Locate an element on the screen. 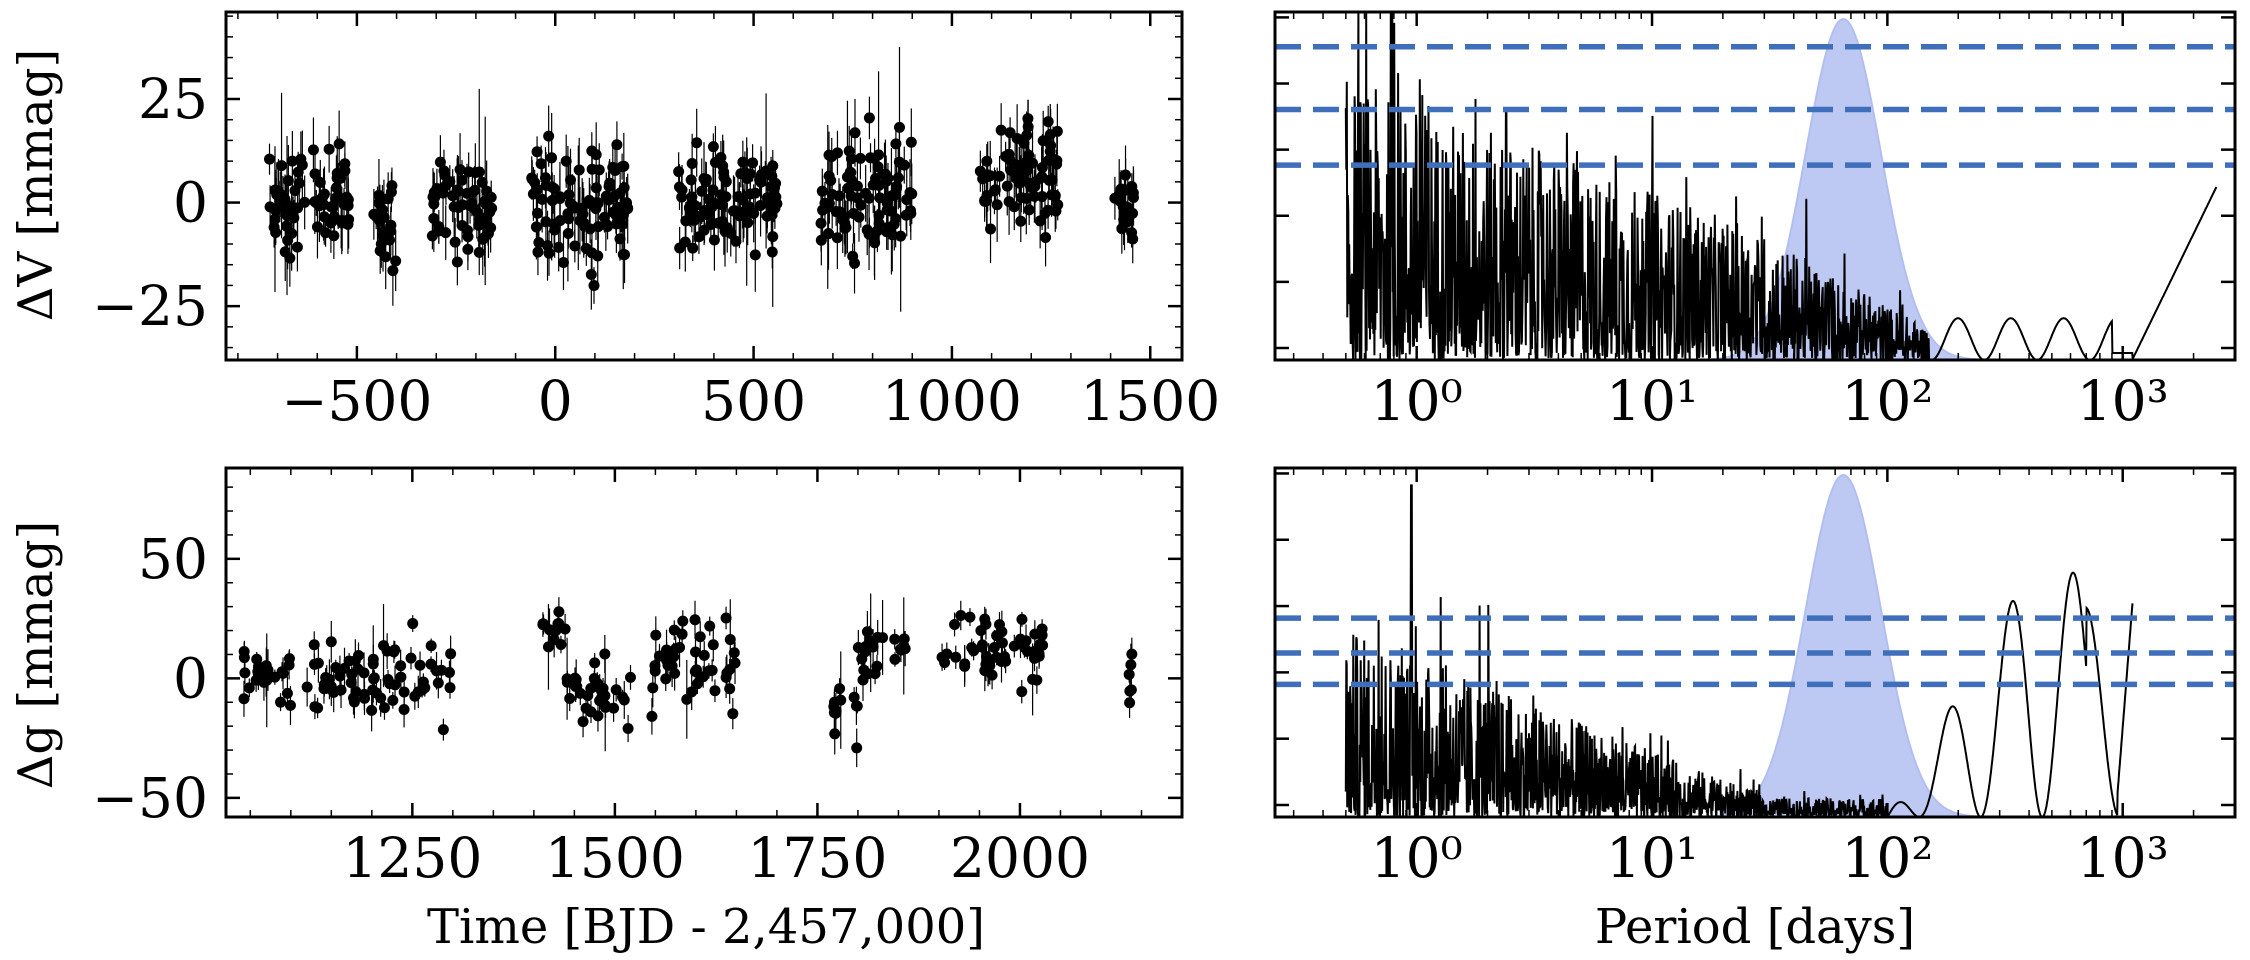 The height and width of the screenshot is (960, 2250). x-axis-label-time: Time [BJD - 2,457,000] is located at coordinates (706, 927).